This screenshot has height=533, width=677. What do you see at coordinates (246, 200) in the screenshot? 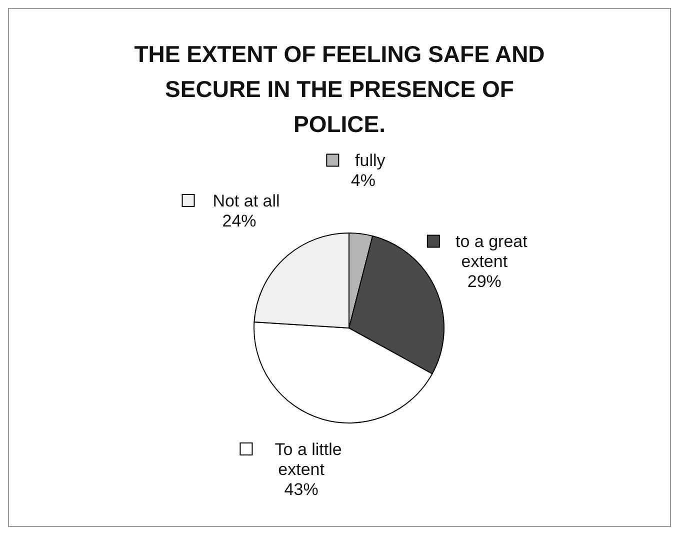
I see `legend-label: Not at all` at bounding box center [246, 200].